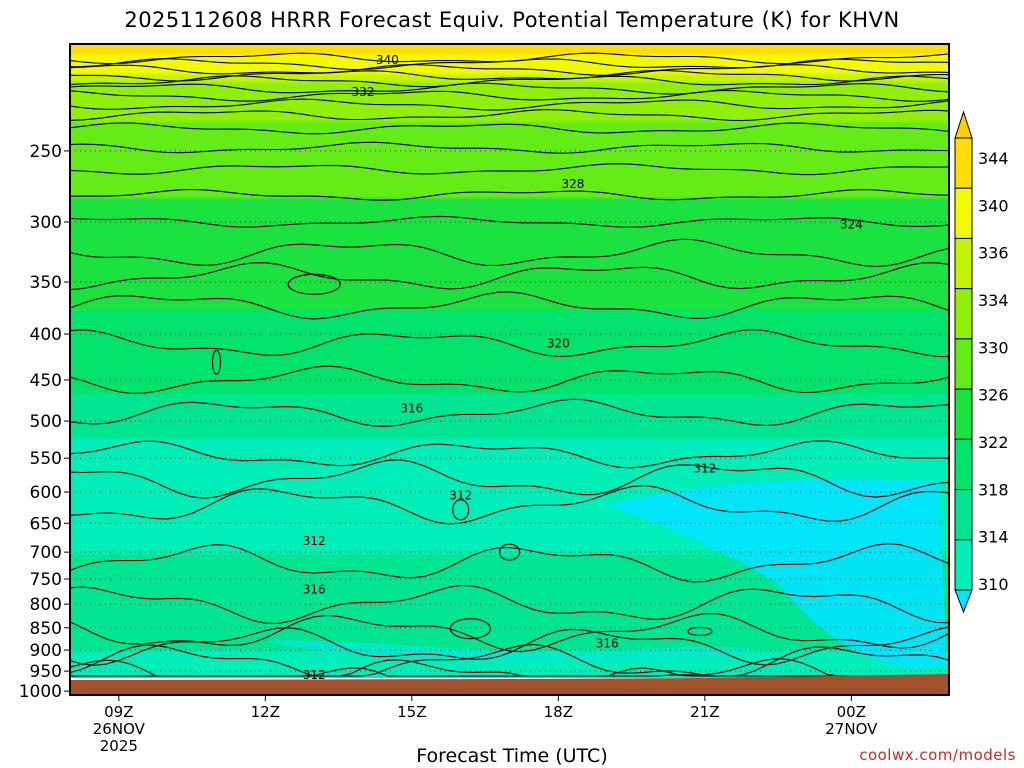 This screenshot has width=1024, height=768. I want to click on colorbar-label: 344, so click(993, 158).